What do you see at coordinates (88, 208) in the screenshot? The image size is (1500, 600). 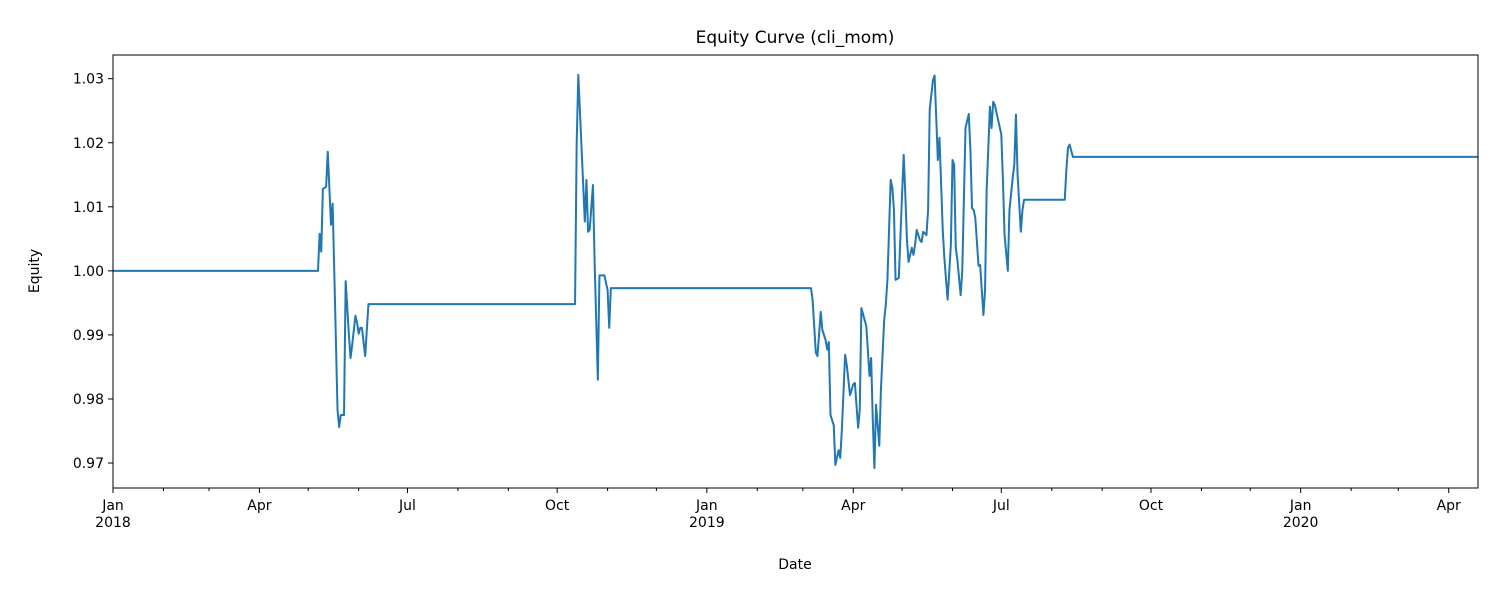 I see `y-tick-label: 1.01` at bounding box center [88, 208].